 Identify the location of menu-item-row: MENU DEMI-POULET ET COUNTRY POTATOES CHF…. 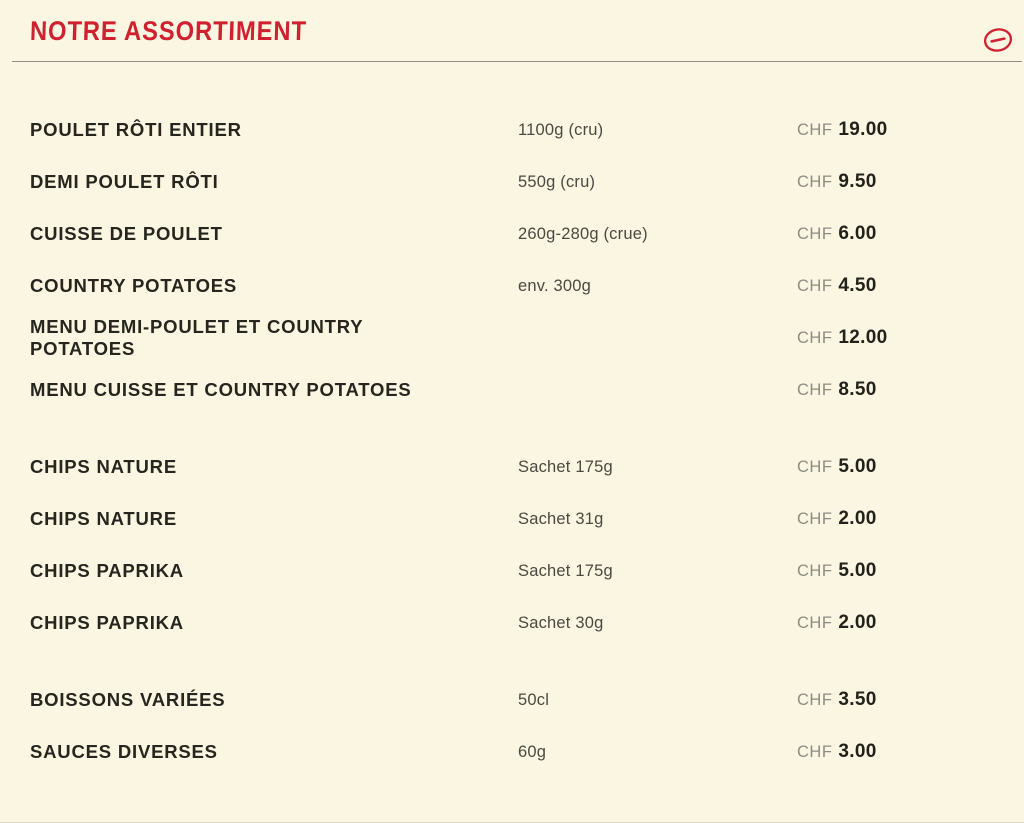
(512, 338).